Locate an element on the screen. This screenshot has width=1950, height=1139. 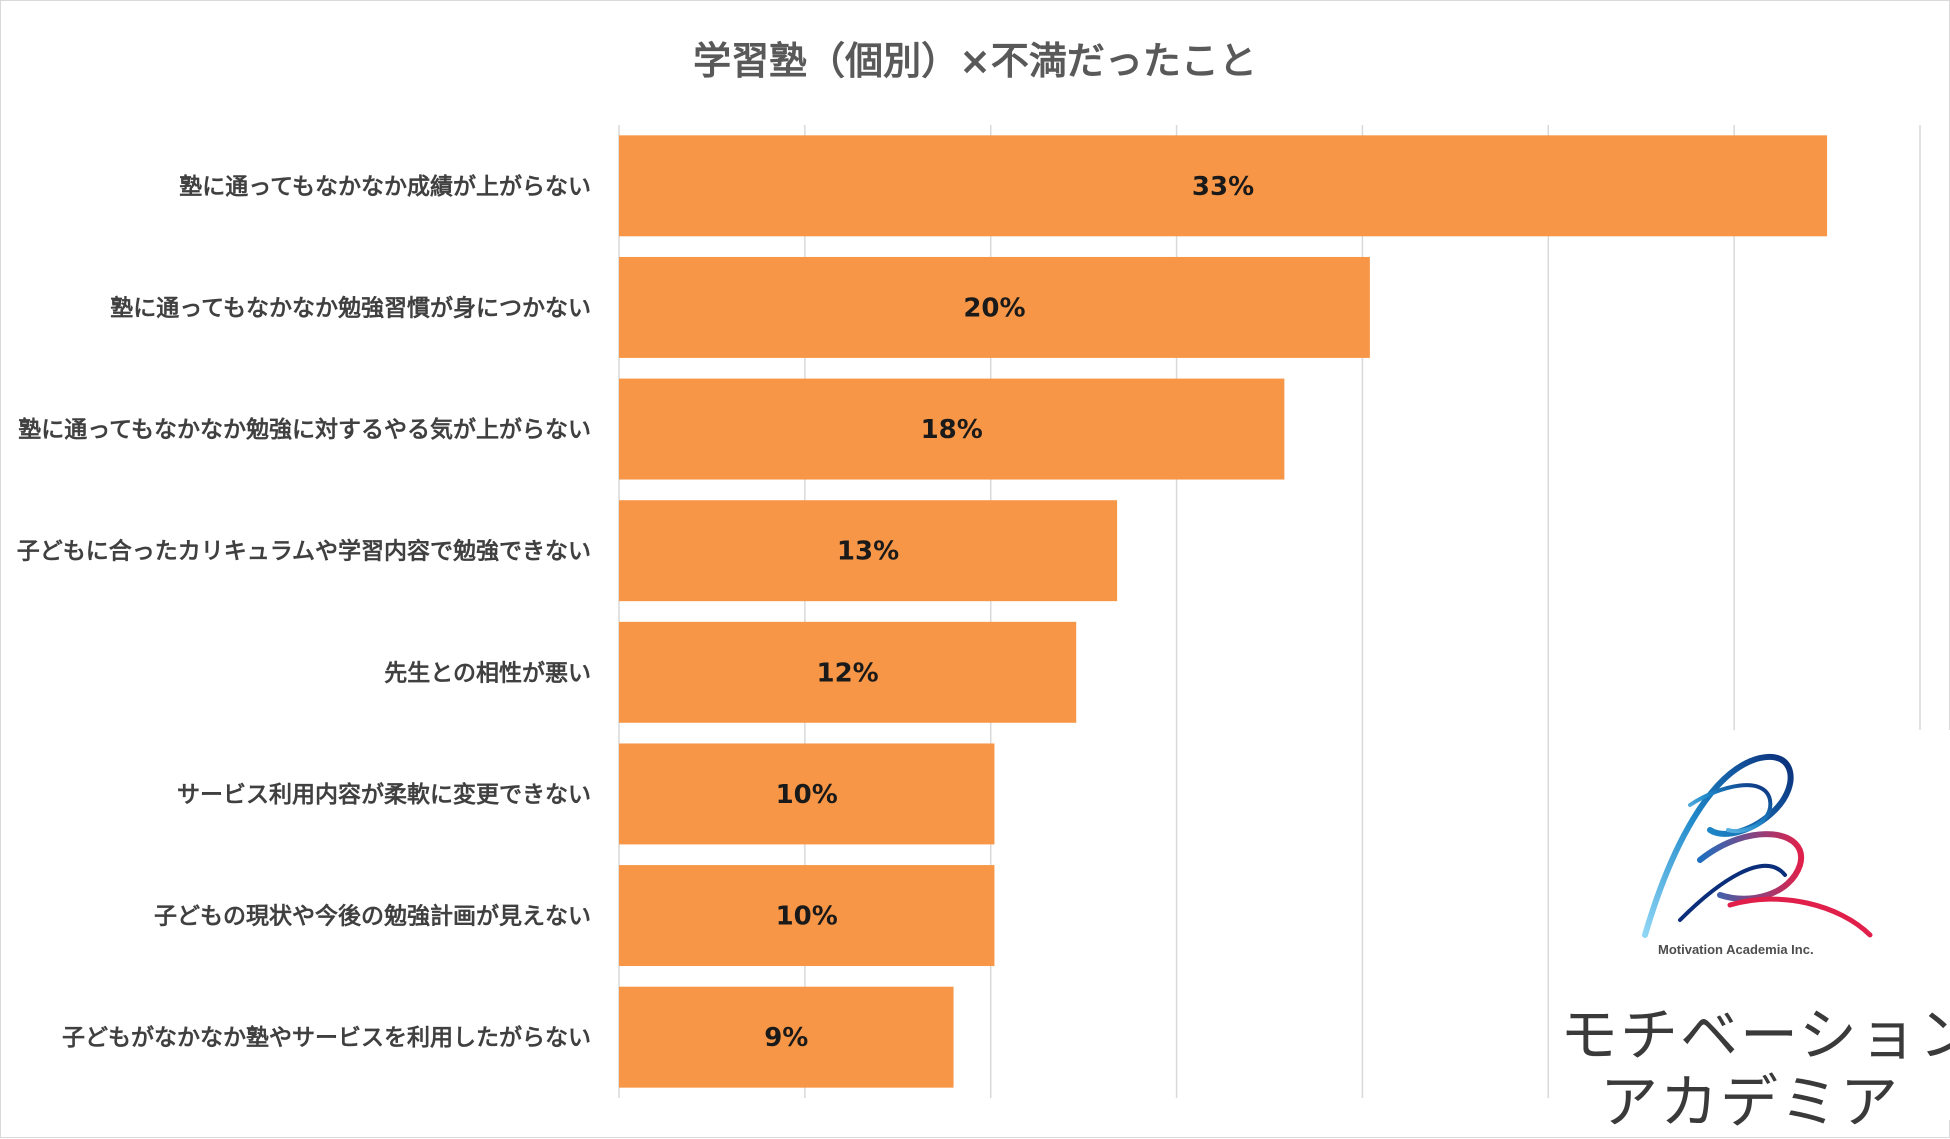
category-label: 子どもに合ったカリキュラムや学習内容で勉強できない is located at coordinates (304, 551).